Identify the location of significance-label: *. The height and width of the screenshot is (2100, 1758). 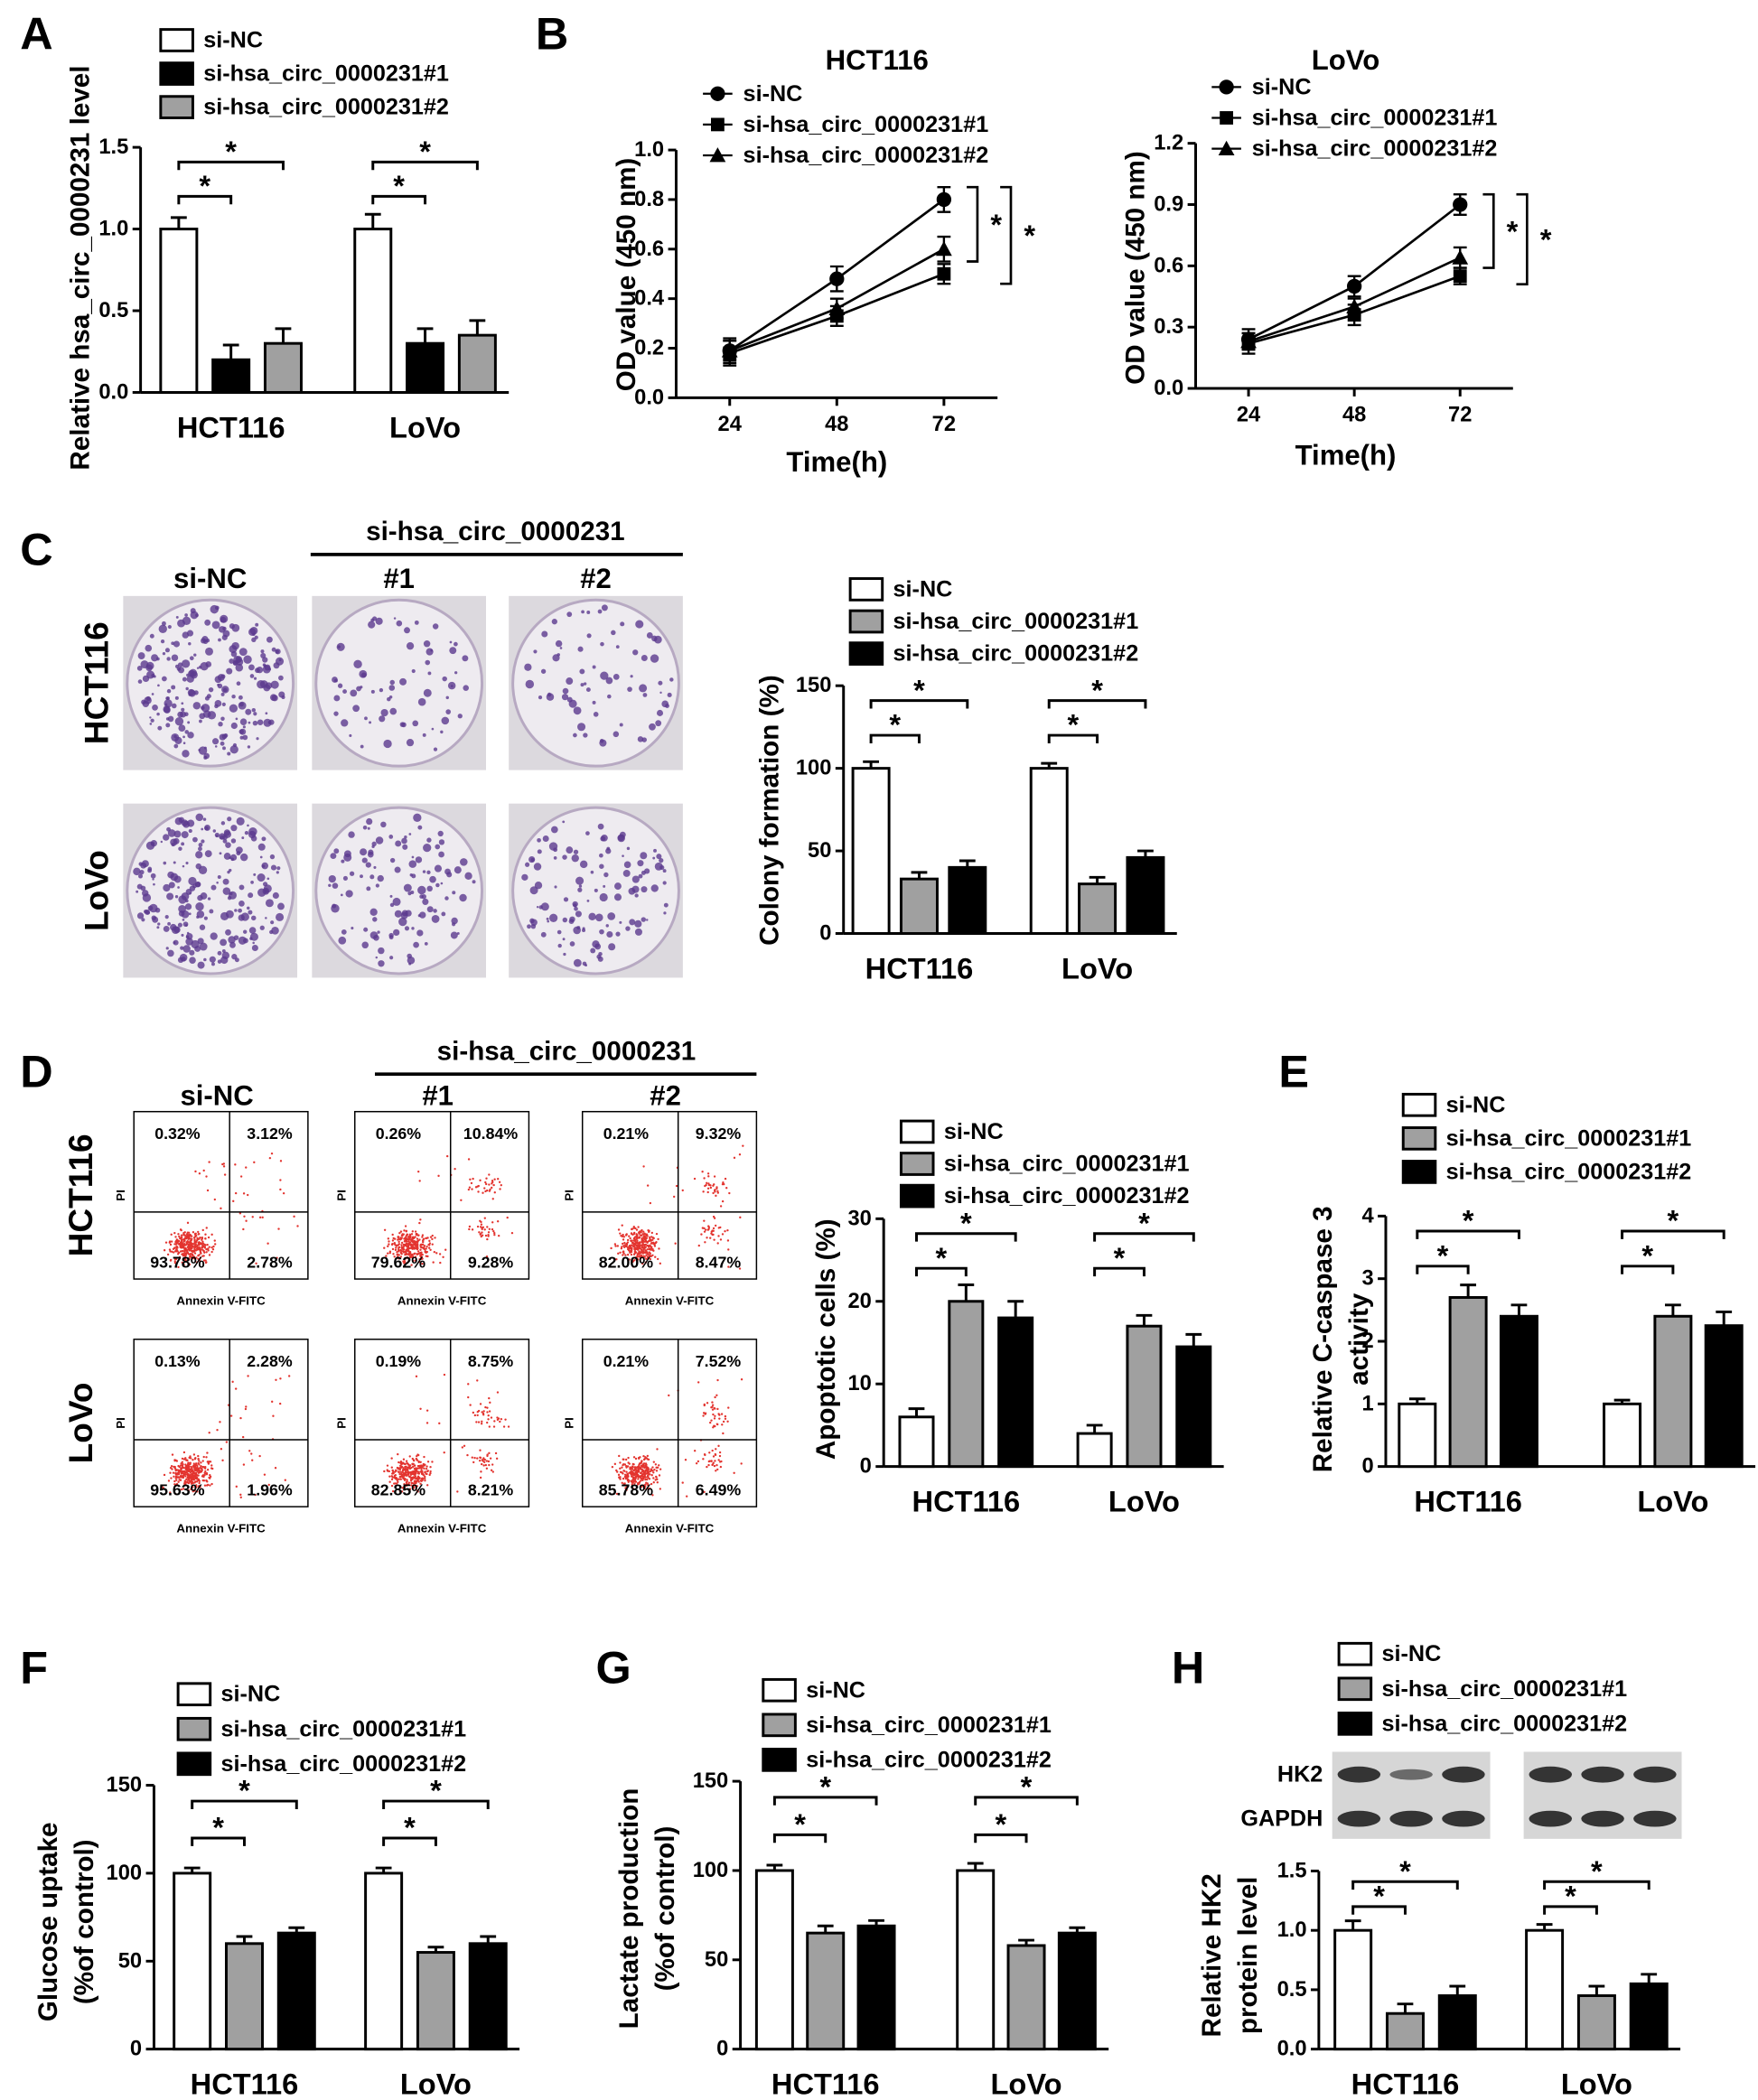
(1097, 689).